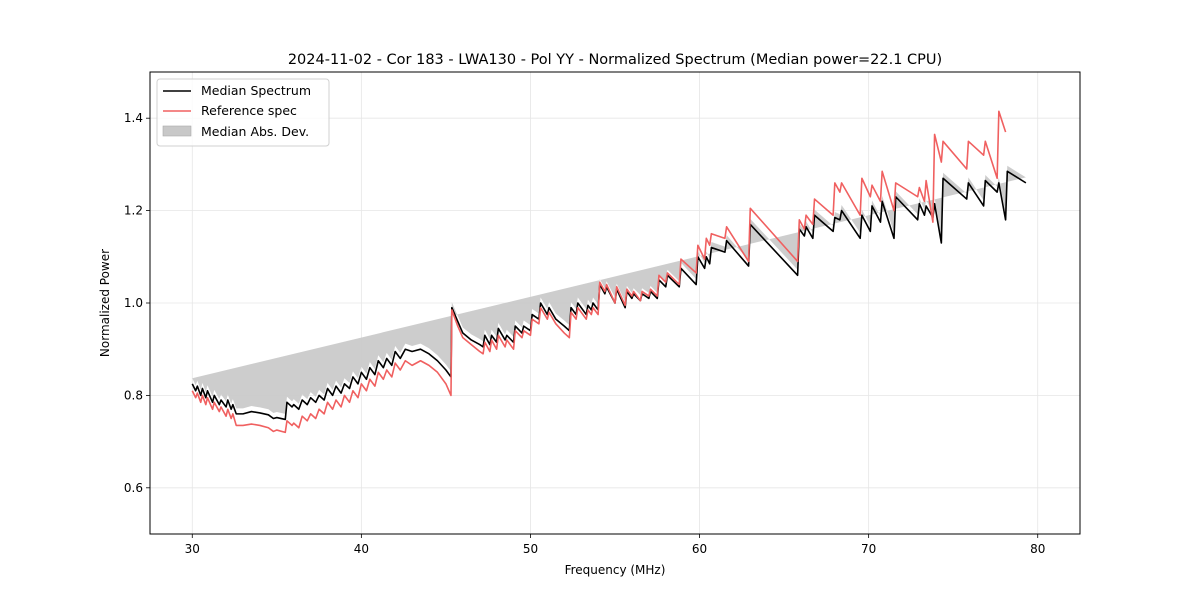 The width and height of the screenshot is (1200, 600). Describe the element at coordinates (868, 549) in the screenshot. I see `x-tick-label: 70` at that location.